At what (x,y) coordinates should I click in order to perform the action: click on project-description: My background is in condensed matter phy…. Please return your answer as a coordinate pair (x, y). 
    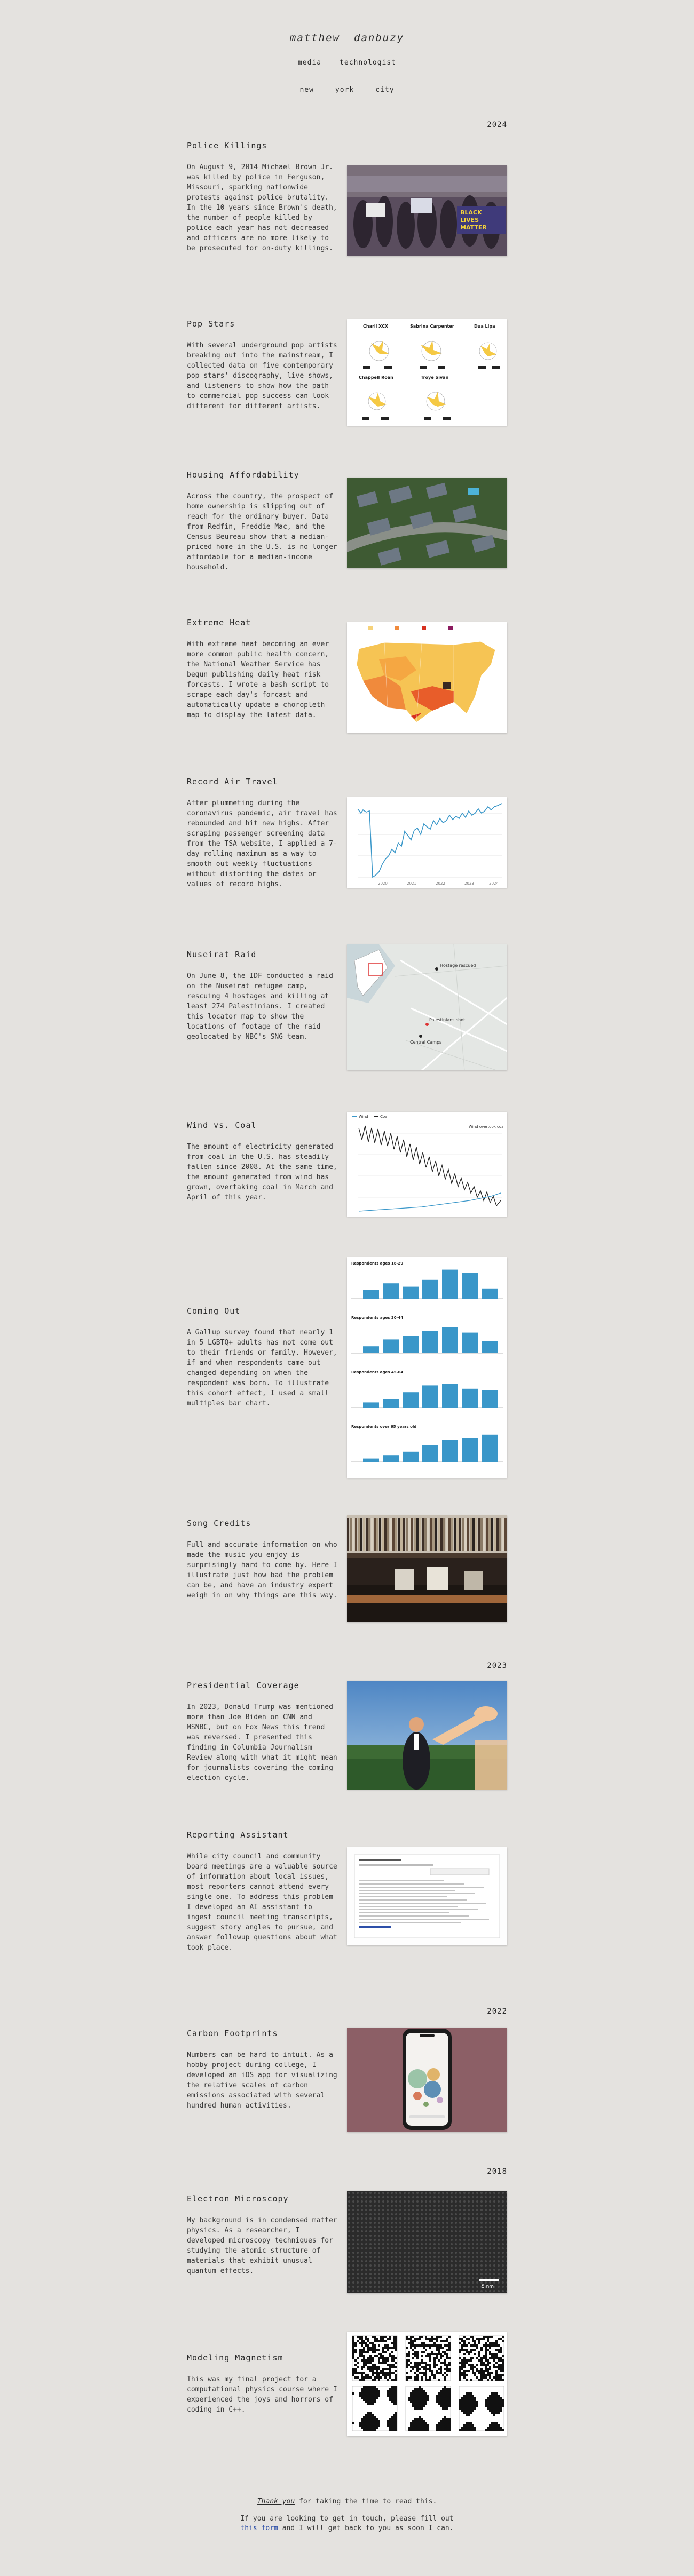
    Looking at the image, I should click on (262, 2245).